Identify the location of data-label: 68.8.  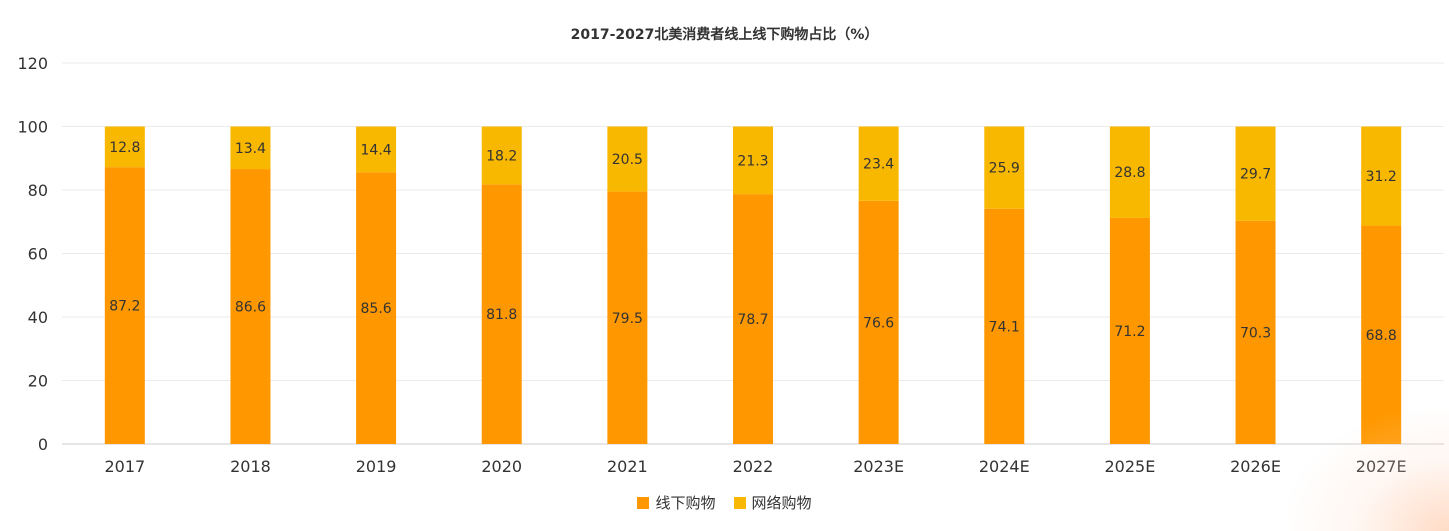
(1381, 336).